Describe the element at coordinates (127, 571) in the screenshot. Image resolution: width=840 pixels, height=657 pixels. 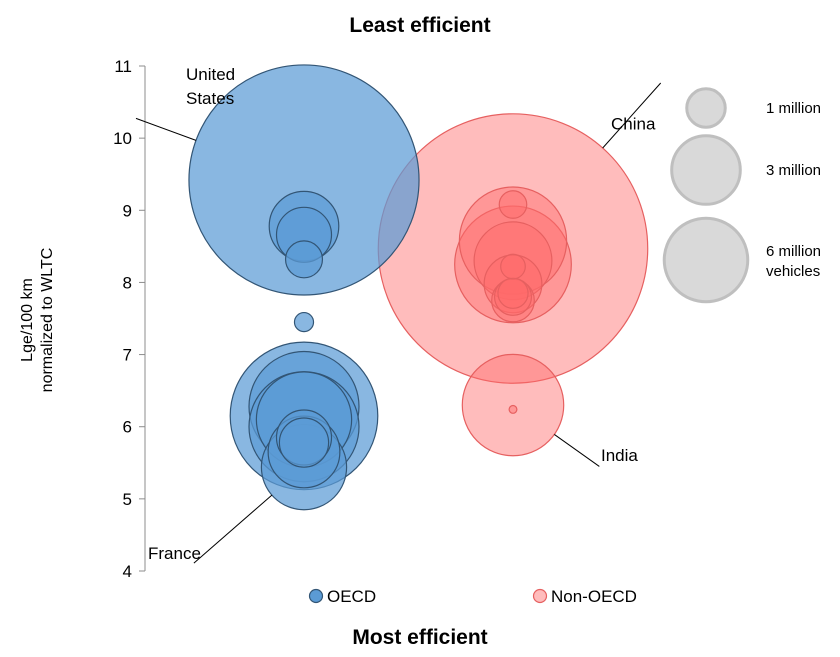
I see `y-tick-label: 4` at that location.